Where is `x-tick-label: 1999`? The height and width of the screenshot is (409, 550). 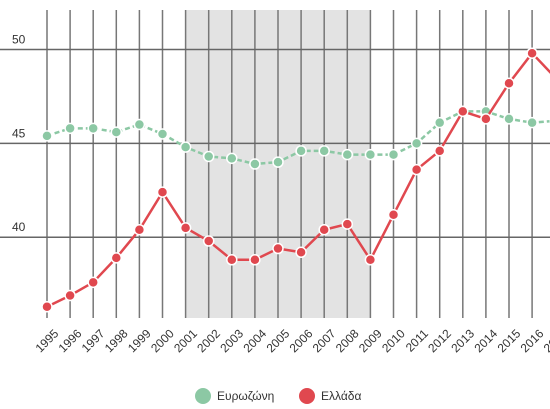
x-tick-label: 1999 is located at coordinates (139, 340).